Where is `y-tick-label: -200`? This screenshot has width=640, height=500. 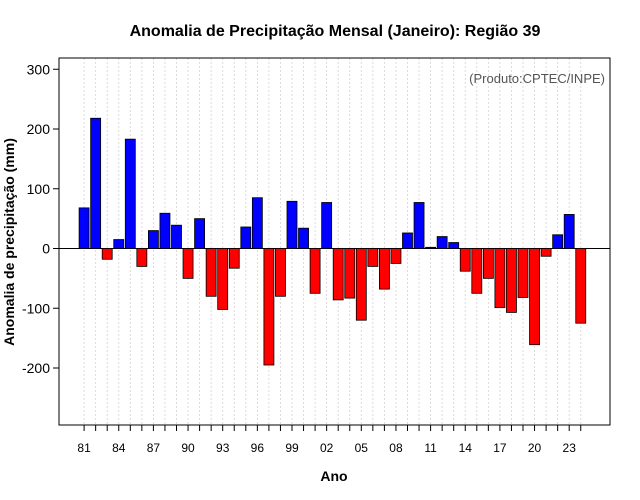 y-tick-label: -200 is located at coordinates (36, 368).